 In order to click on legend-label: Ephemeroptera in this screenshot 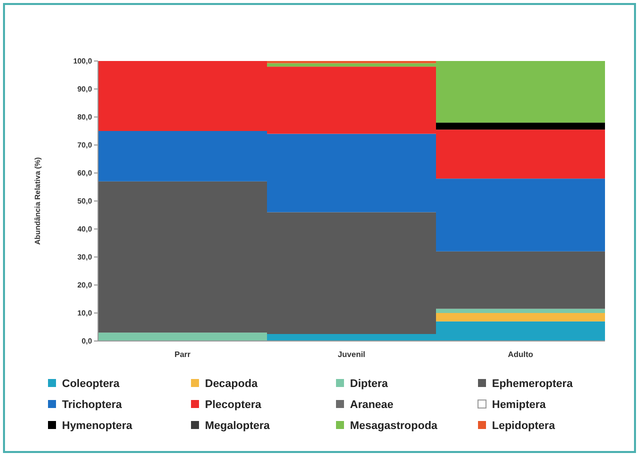, I will do `click(533, 384)`.